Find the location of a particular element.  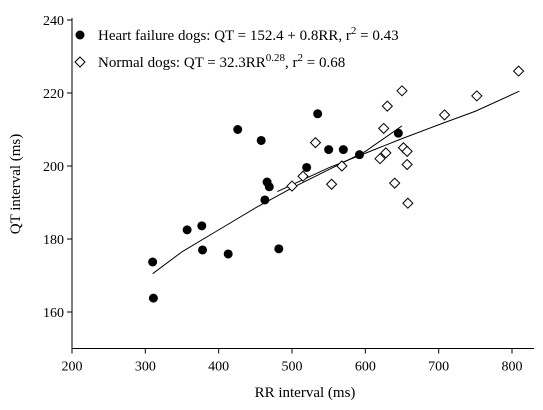

y-tick-label: 200 is located at coordinates (53, 167).